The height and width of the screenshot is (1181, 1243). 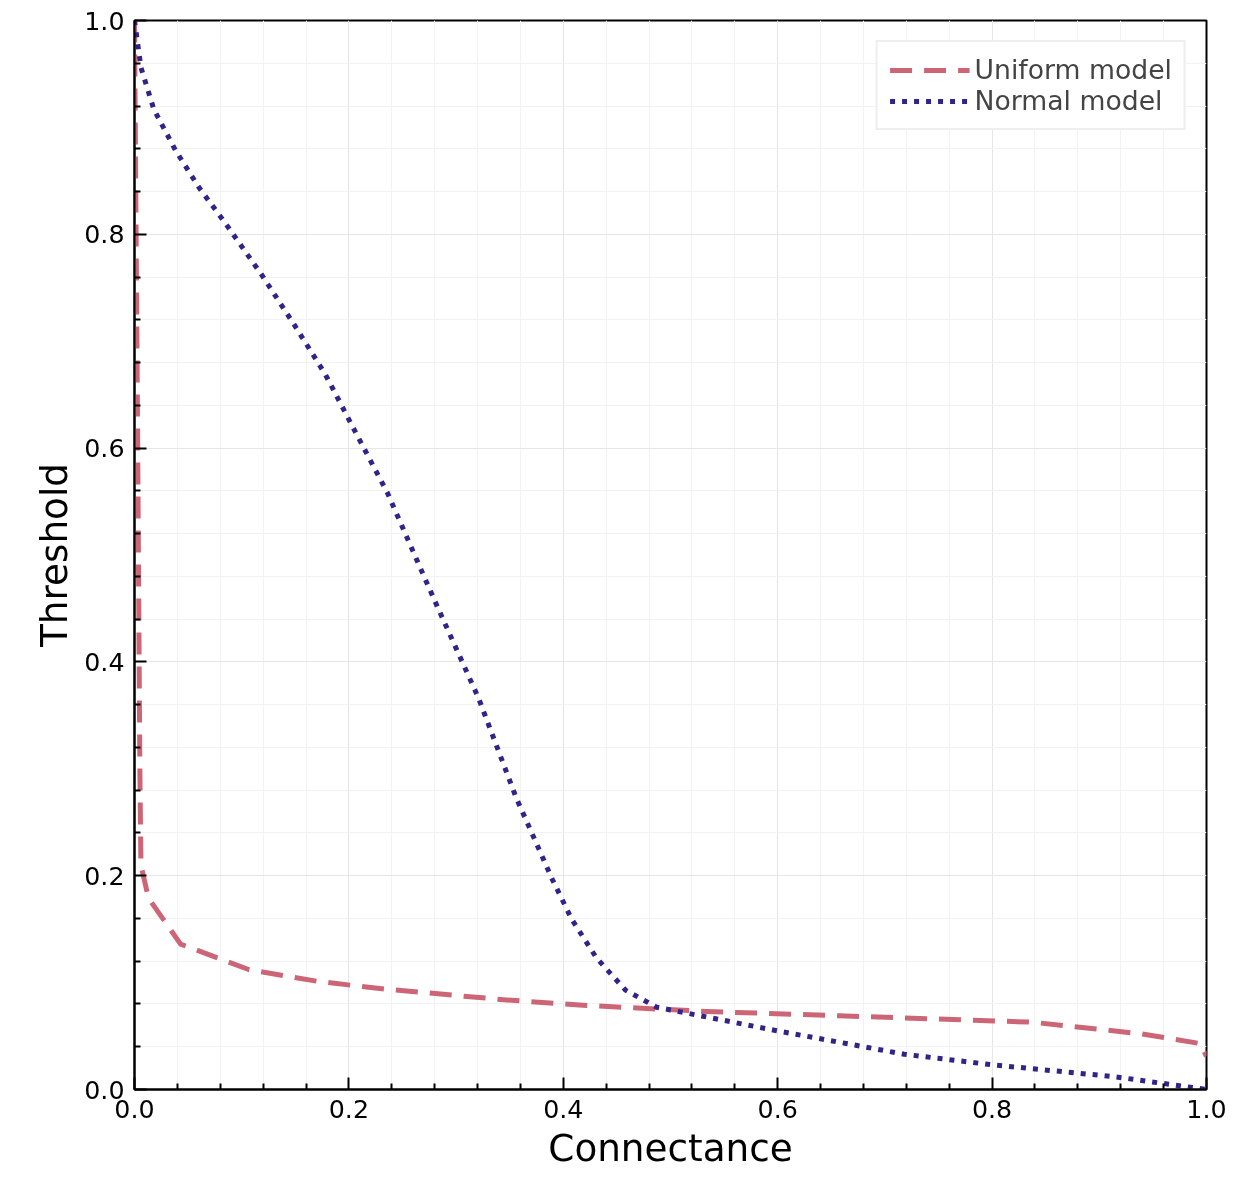 I want to click on x-tick-label: 0.4, so click(x=563, y=1108).